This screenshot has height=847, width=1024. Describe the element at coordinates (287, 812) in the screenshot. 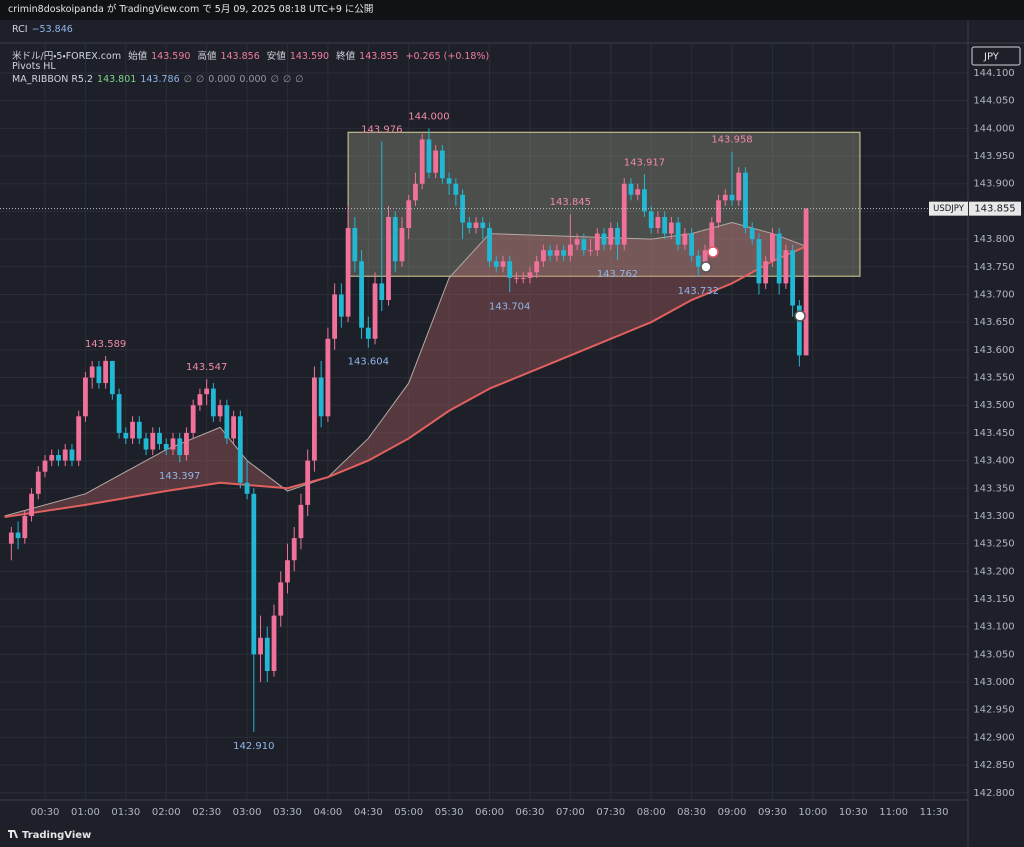

I see `x-tick-label: 03:30` at that location.